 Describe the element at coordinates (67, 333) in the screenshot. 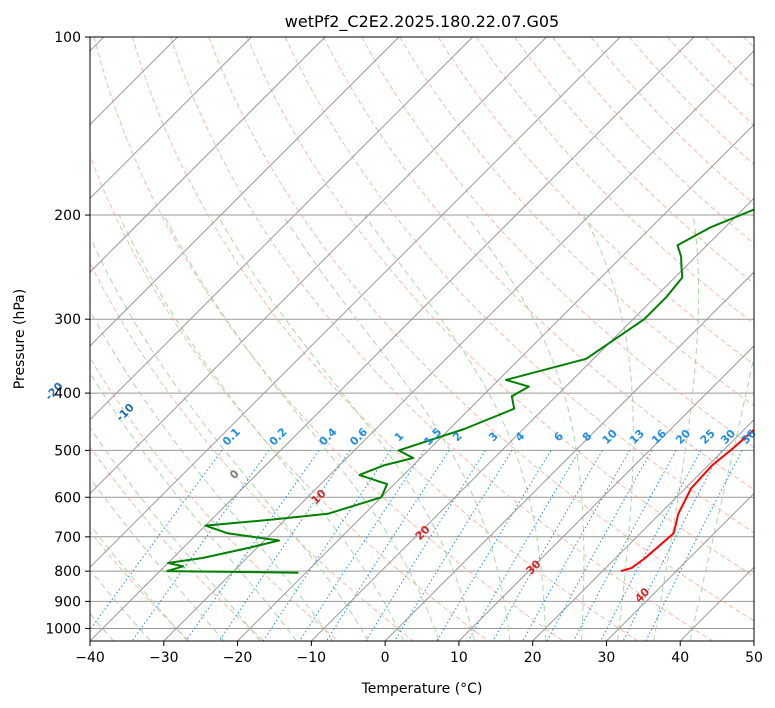

I see `y-axis: 100 200 300 400 500 600 700 800 900 1000` at that location.